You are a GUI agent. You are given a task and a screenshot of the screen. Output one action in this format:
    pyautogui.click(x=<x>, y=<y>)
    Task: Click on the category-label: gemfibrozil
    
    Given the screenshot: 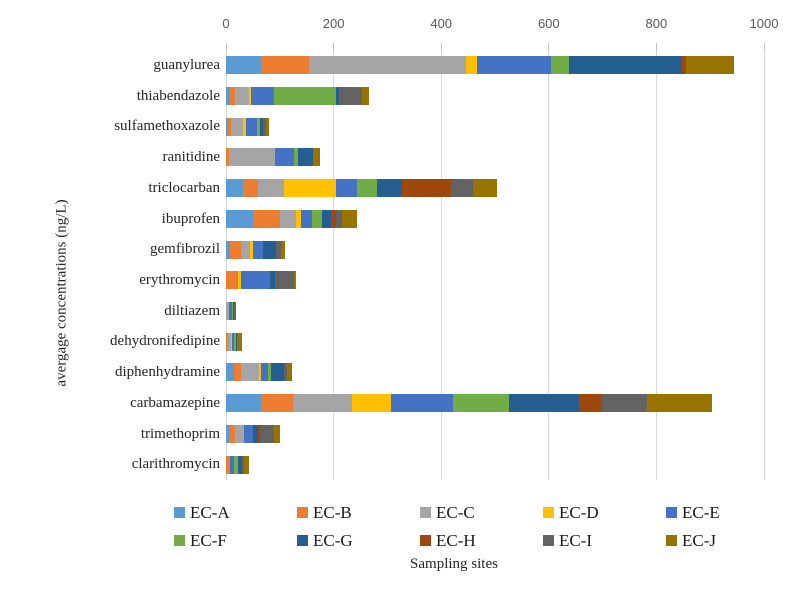 What is the action you would take?
    pyautogui.click(x=185, y=249)
    